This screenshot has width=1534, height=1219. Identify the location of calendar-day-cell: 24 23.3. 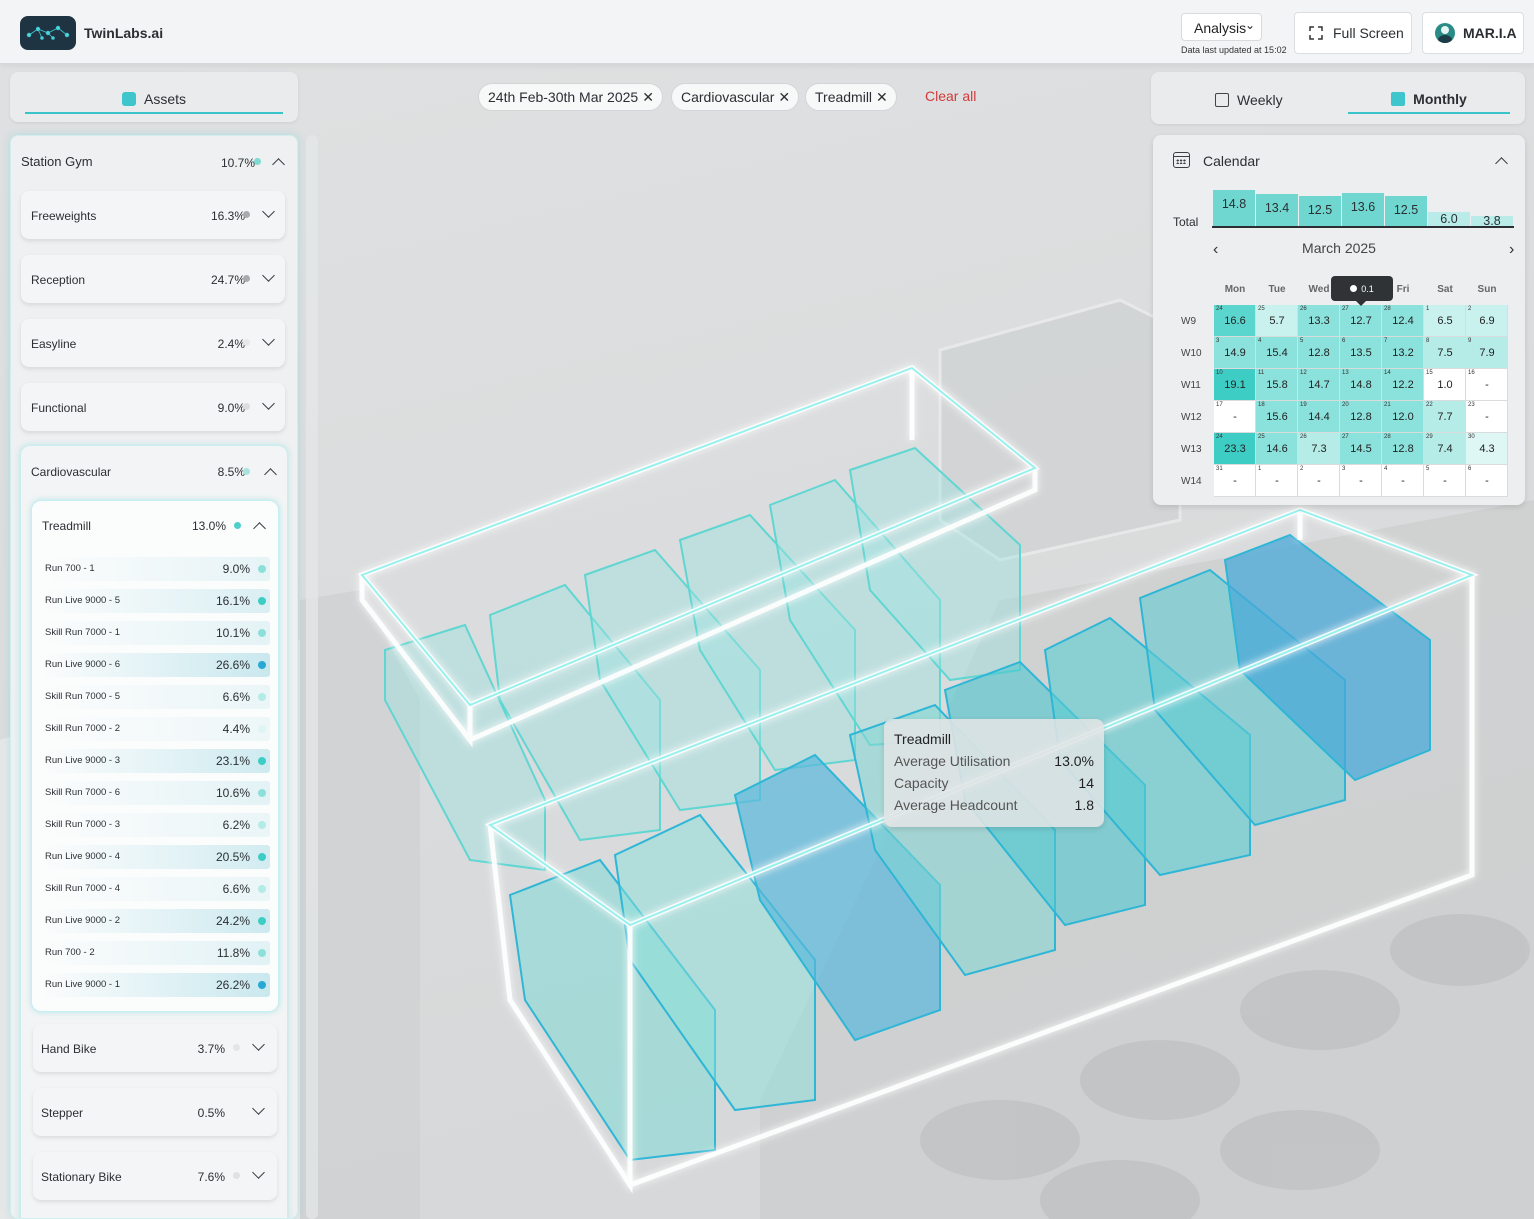
(1235, 449).